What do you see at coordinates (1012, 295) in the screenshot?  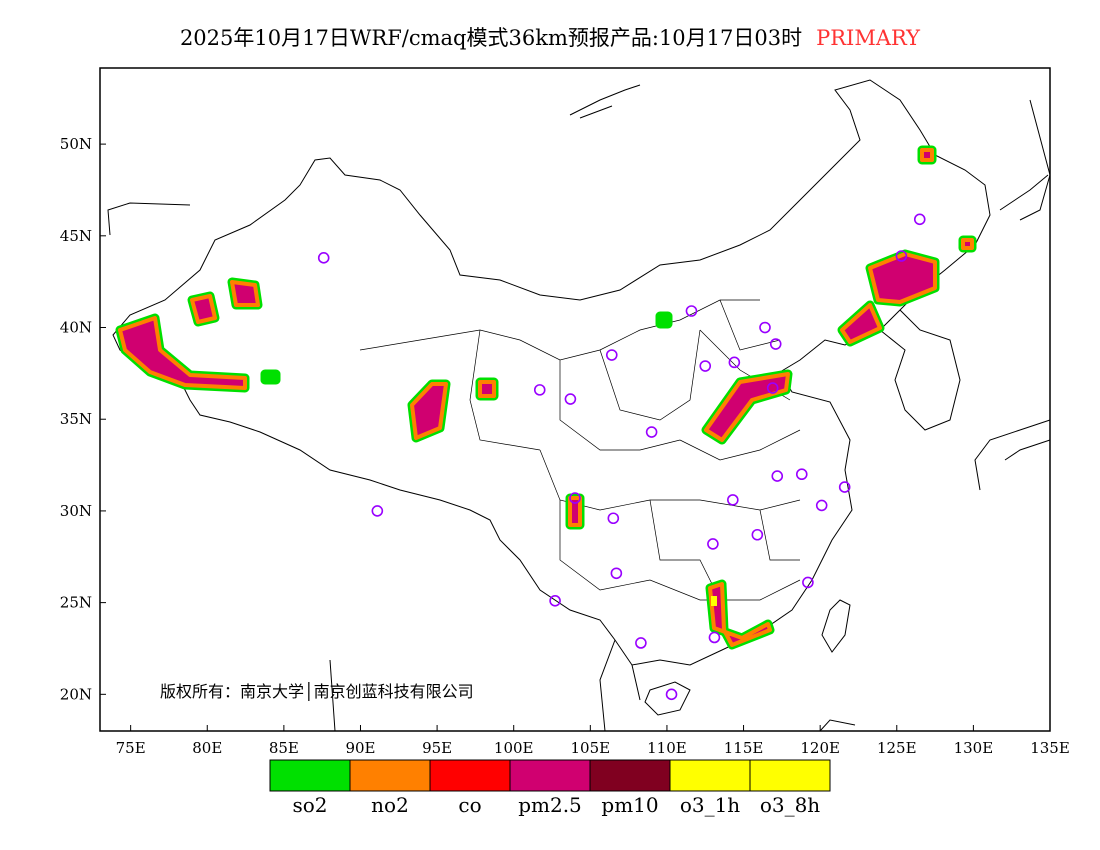 I see `japan-coast` at bounding box center [1012, 295].